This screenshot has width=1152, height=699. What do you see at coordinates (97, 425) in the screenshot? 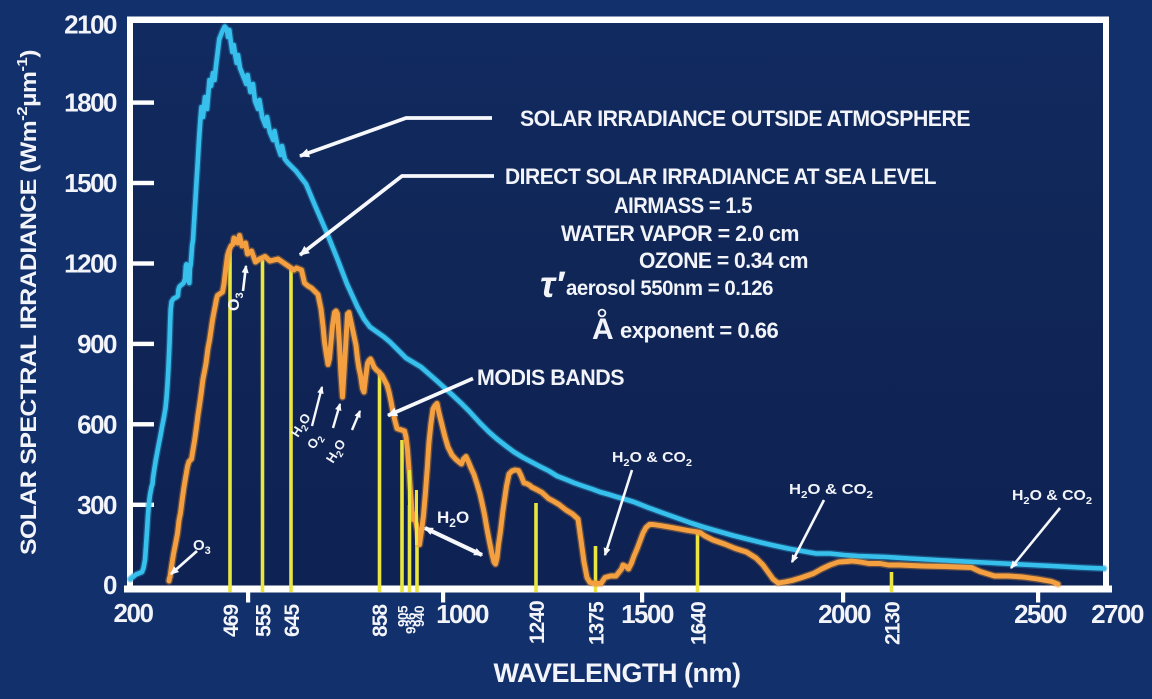
I see `svg-text: 600` at bounding box center [97, 425].